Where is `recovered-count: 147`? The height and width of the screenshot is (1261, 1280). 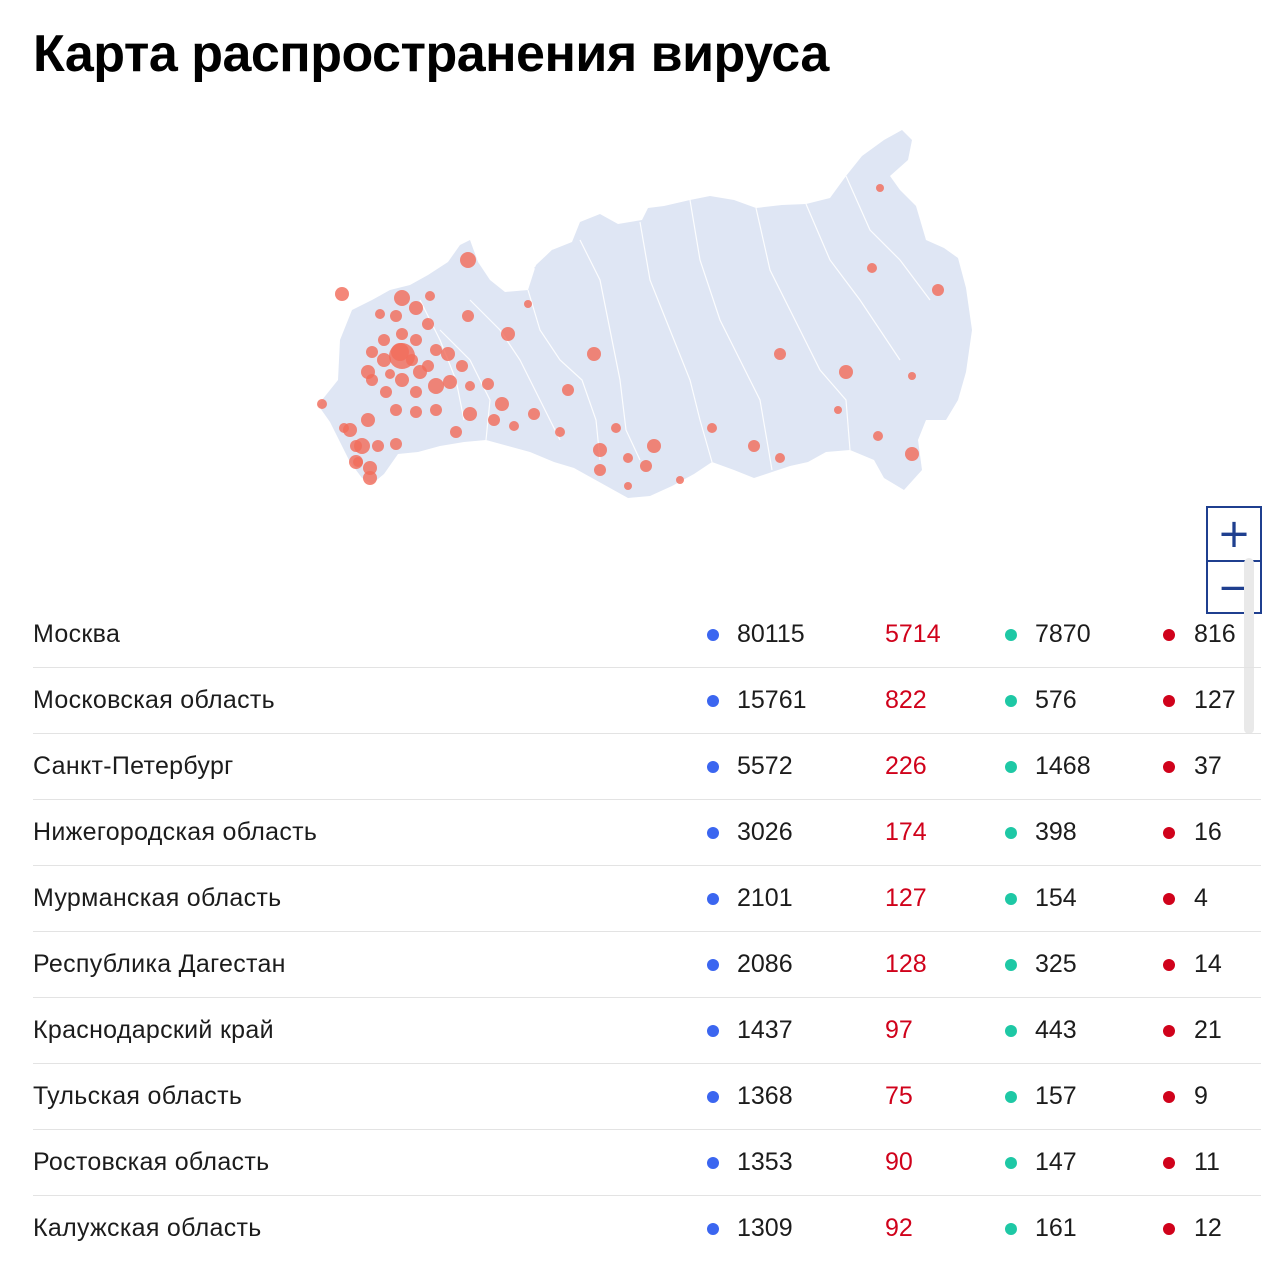
recovered-count: 147 is located at coordinates (1056, 1162).